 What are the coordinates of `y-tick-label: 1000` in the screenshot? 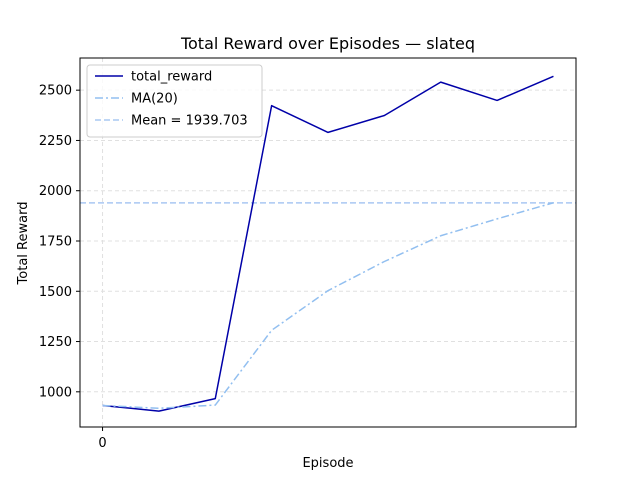 It's located at (55, 392).